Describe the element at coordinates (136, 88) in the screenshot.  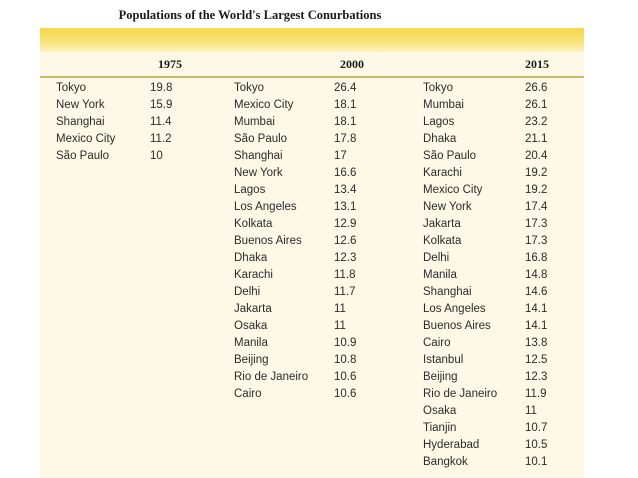
I see `table-row: Tokyo 19.8` at that location.